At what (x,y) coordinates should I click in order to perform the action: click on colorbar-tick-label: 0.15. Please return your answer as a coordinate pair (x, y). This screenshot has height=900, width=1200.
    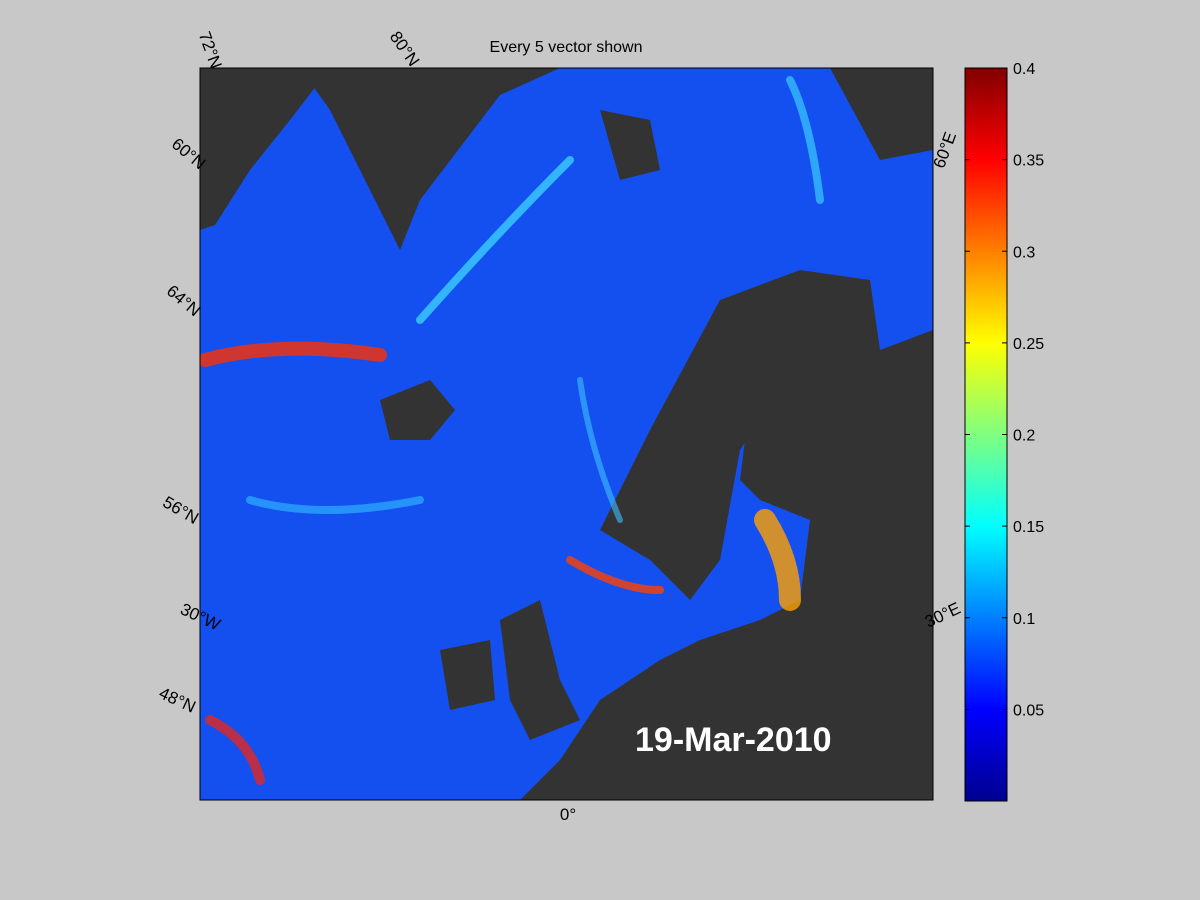
    Looking at the image, I should click on (1028, 527).